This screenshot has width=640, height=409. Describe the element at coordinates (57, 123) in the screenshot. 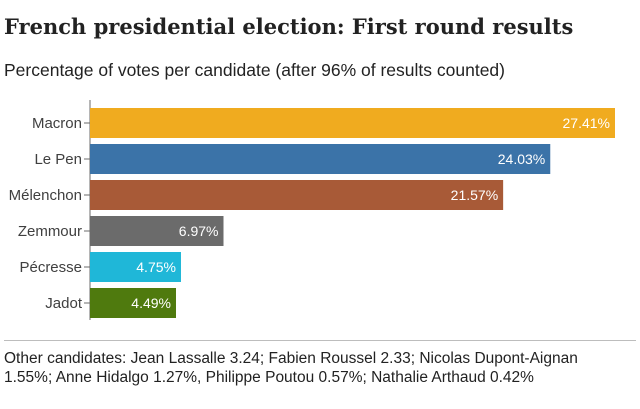

I see `y-tick-label: Macron` at that location.